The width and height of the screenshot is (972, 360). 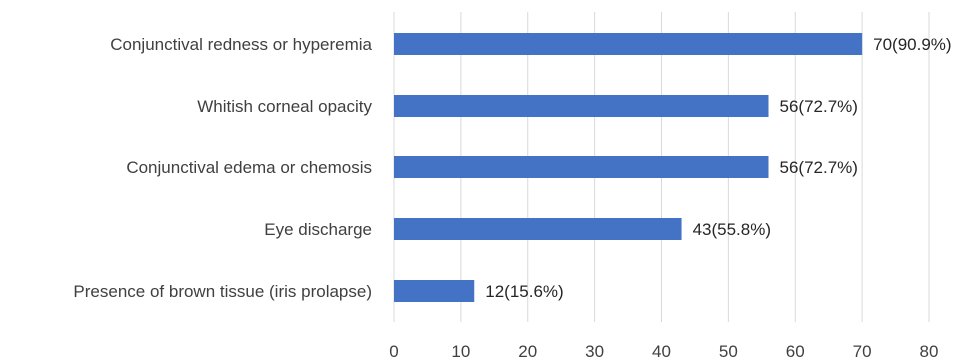 What do you see at coordinates (929, 351) in the screenshot?
I see `x-tick-label-80: 80` at bounding box center [929, 351].